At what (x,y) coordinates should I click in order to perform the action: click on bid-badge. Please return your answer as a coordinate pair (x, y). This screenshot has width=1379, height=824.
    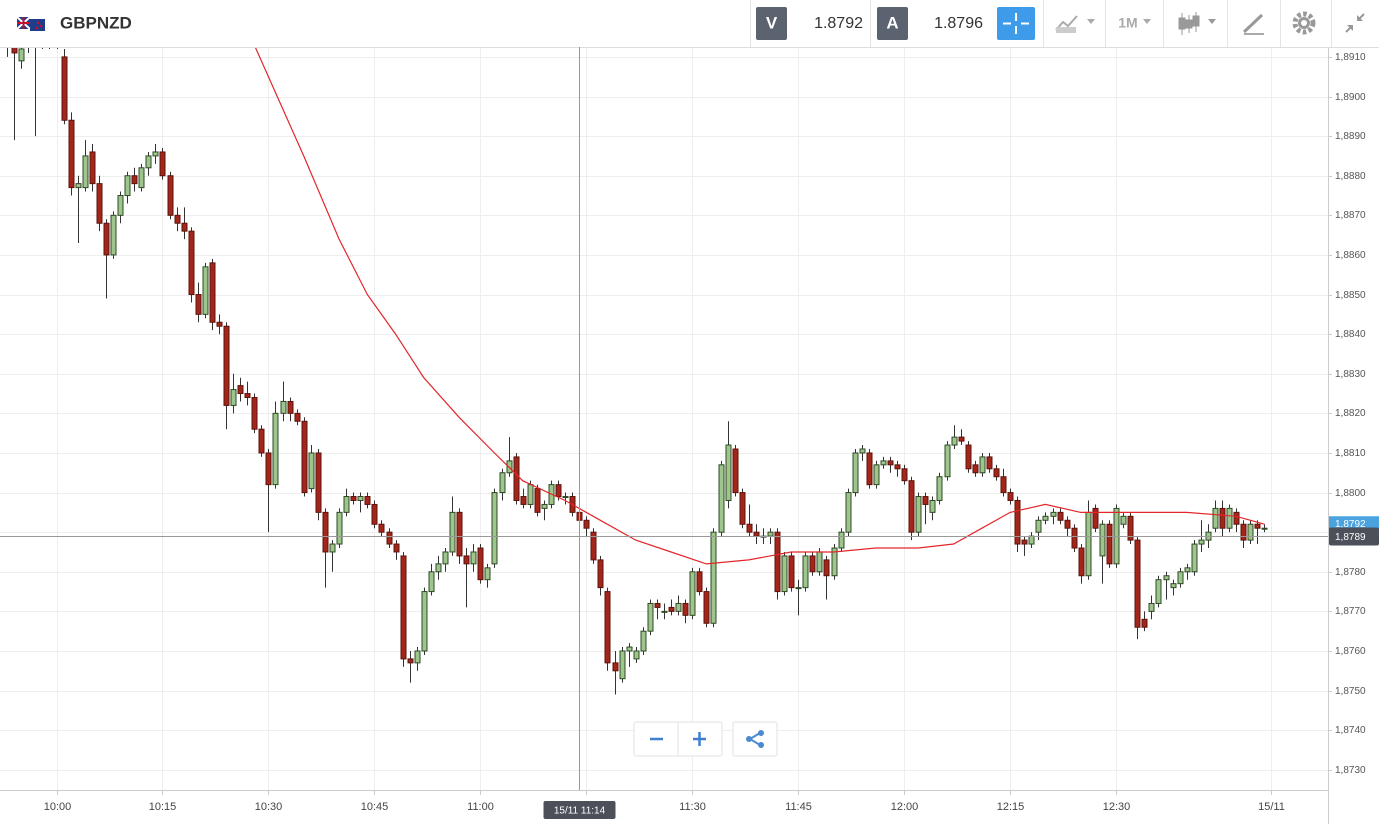
    Looking at the image, I should click on (771, 23).